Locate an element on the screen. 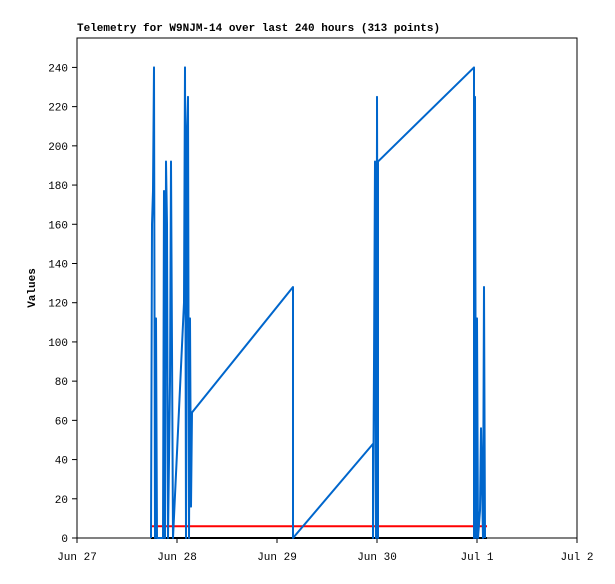 The height and width of the screenshot is (584, 615). y-tick-label: 100 is located at coordinates (58, 344).